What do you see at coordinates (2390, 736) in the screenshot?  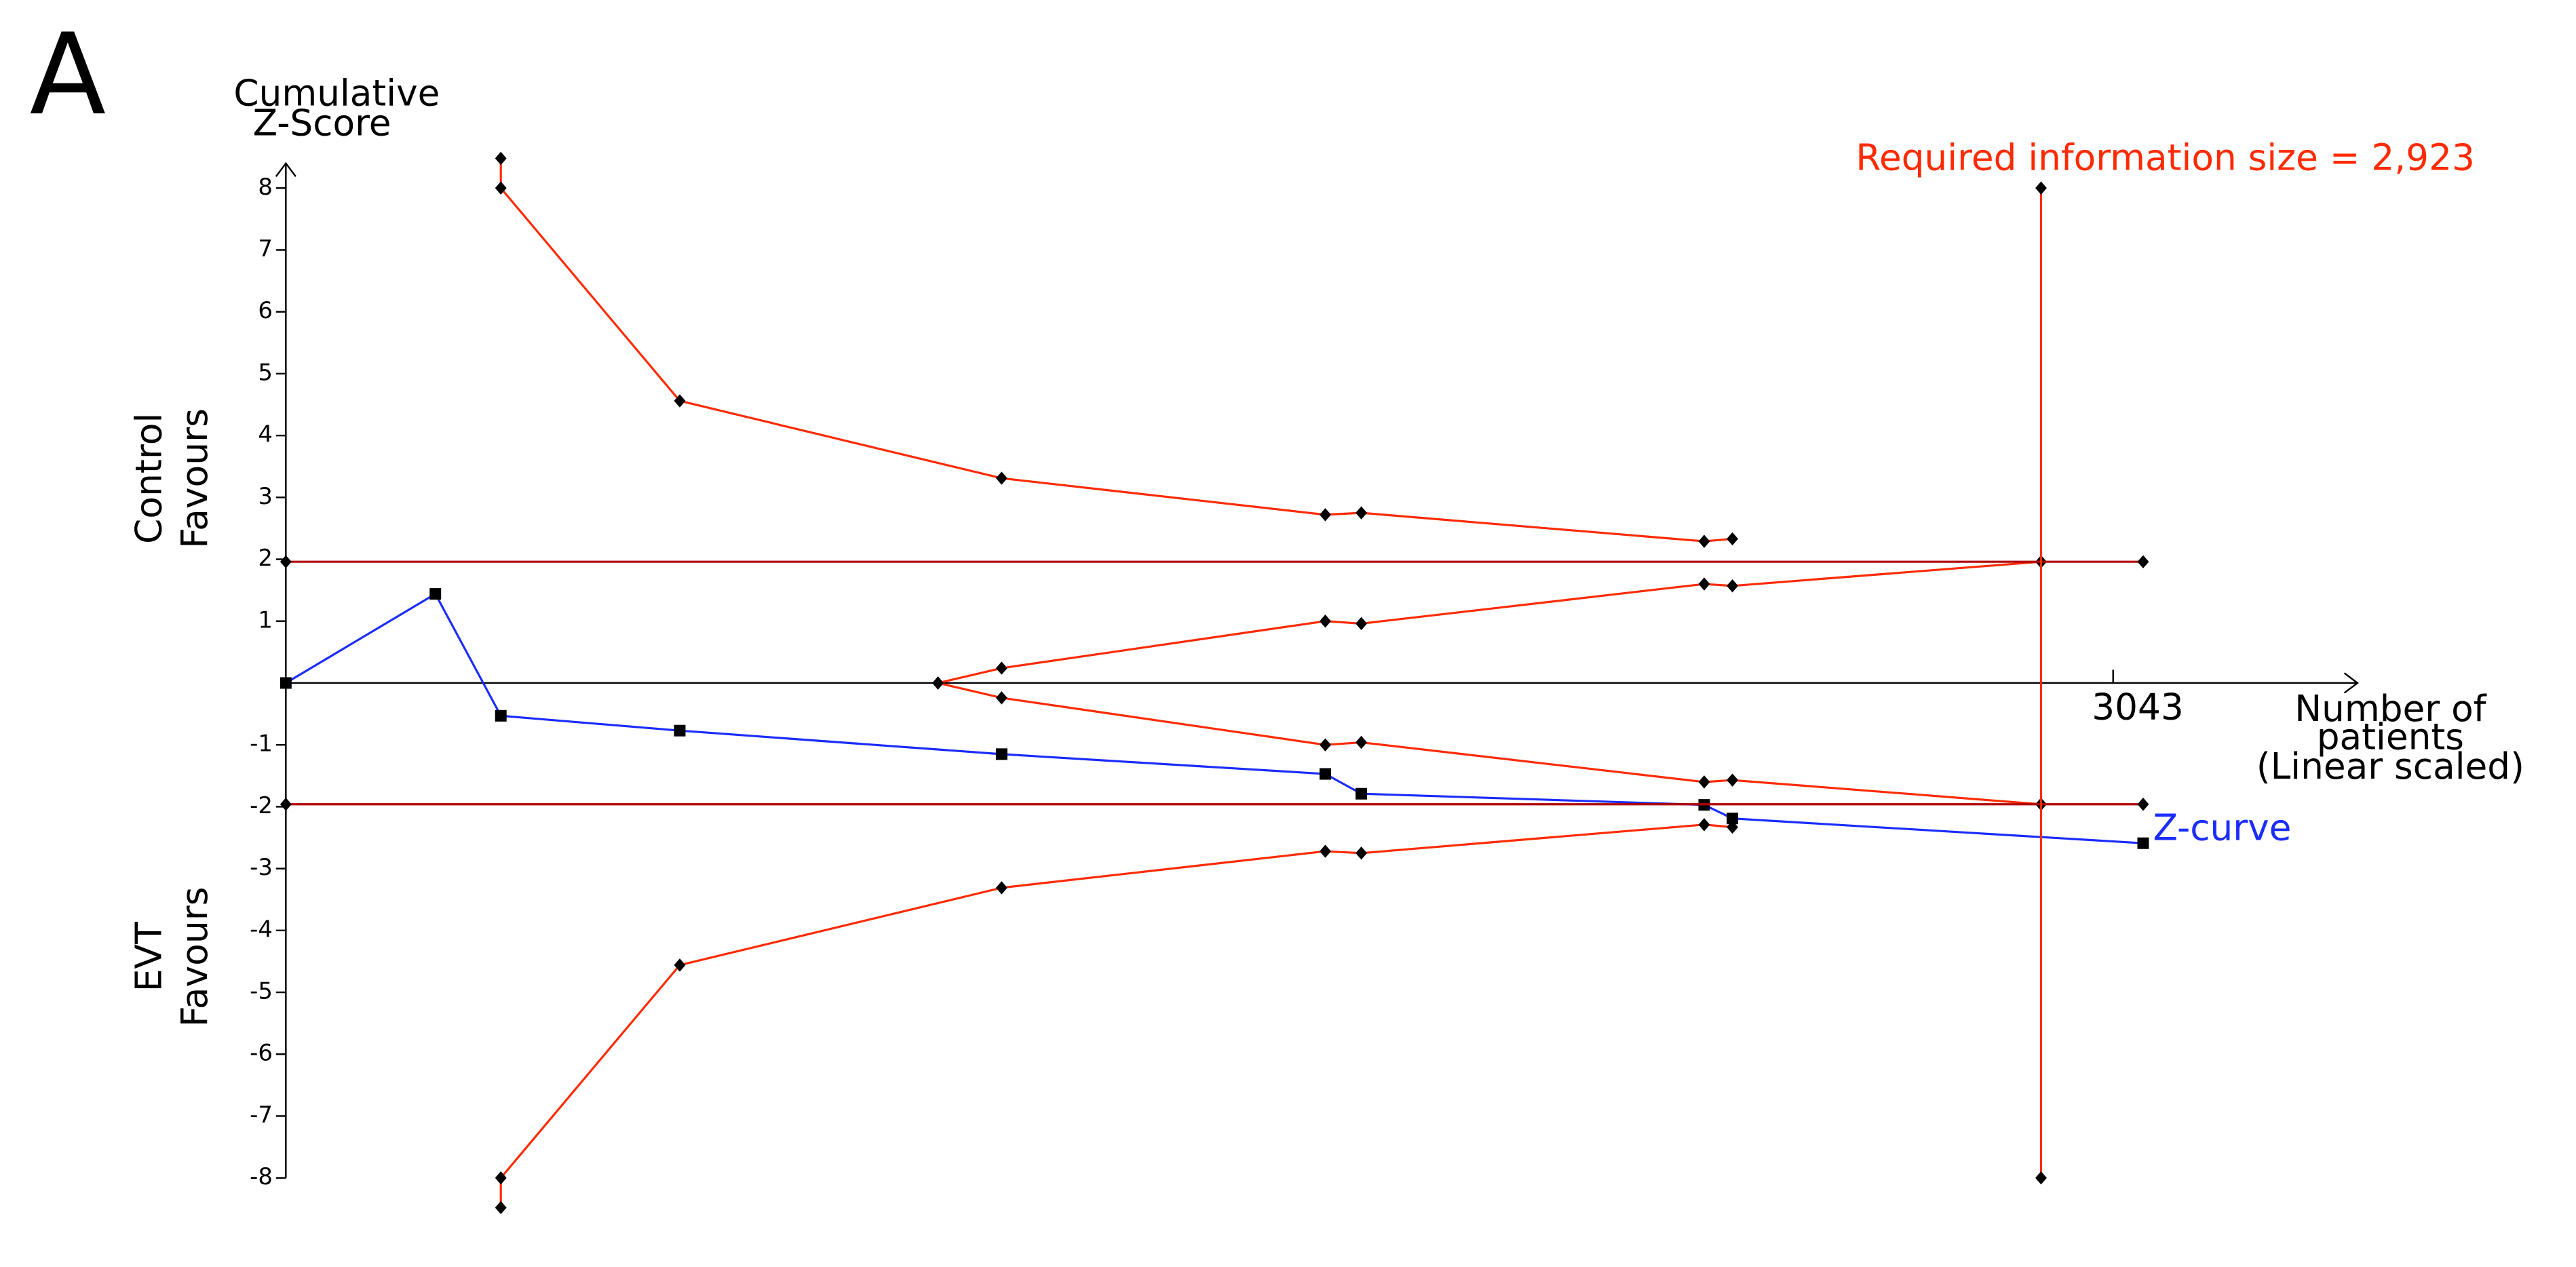 I see `x-axis-label: patients` at bounding box center [2390, 736].